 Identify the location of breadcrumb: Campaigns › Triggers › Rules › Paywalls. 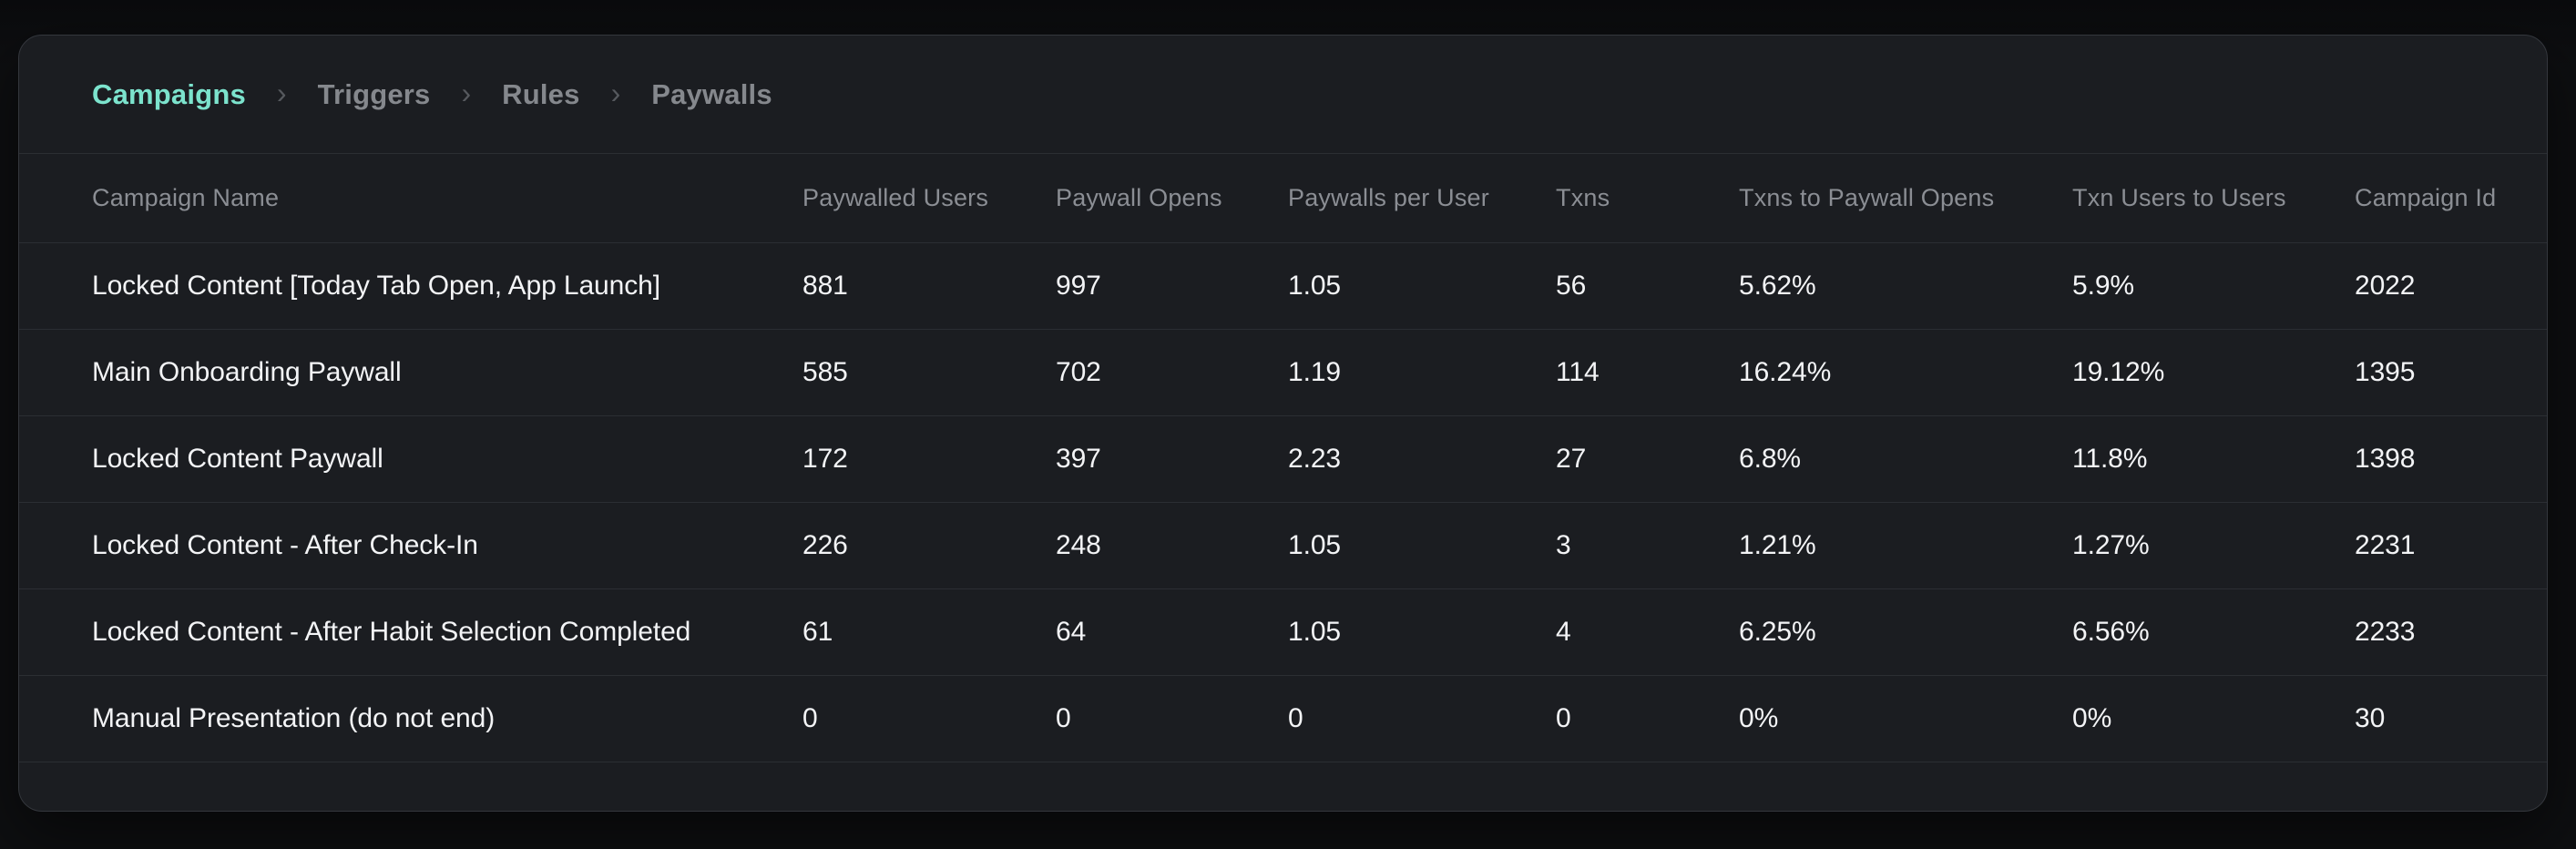
(1283, 95).